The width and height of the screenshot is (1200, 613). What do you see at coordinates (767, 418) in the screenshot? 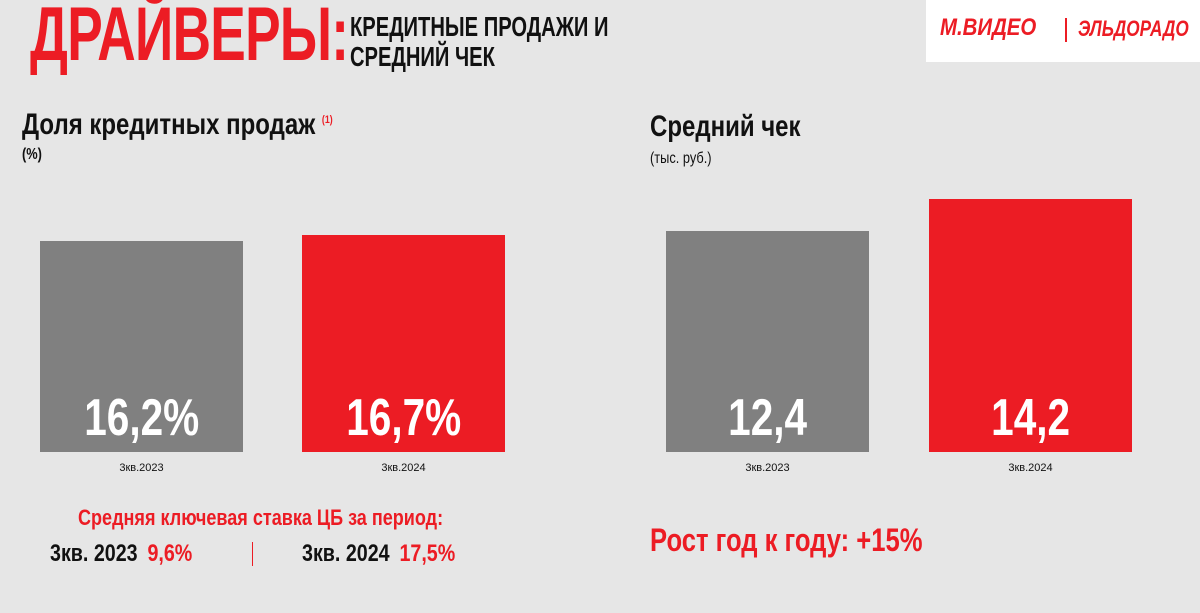
I see `bar-value-label: 12,4` at bounding box center [767, 418].